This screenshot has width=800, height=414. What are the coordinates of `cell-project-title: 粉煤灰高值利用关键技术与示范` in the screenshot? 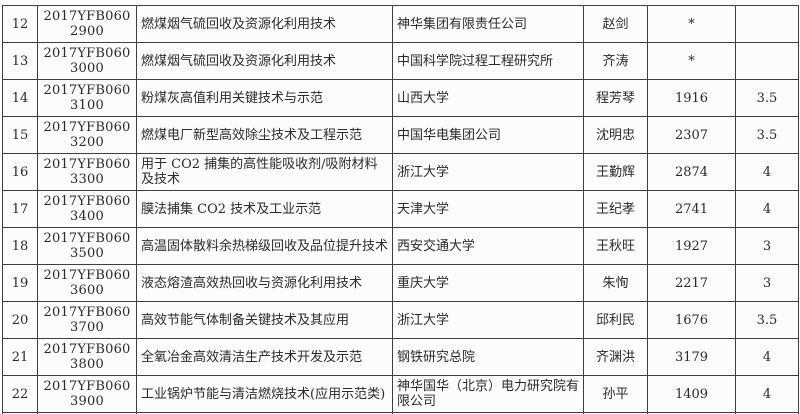 It's located at (264, 98).